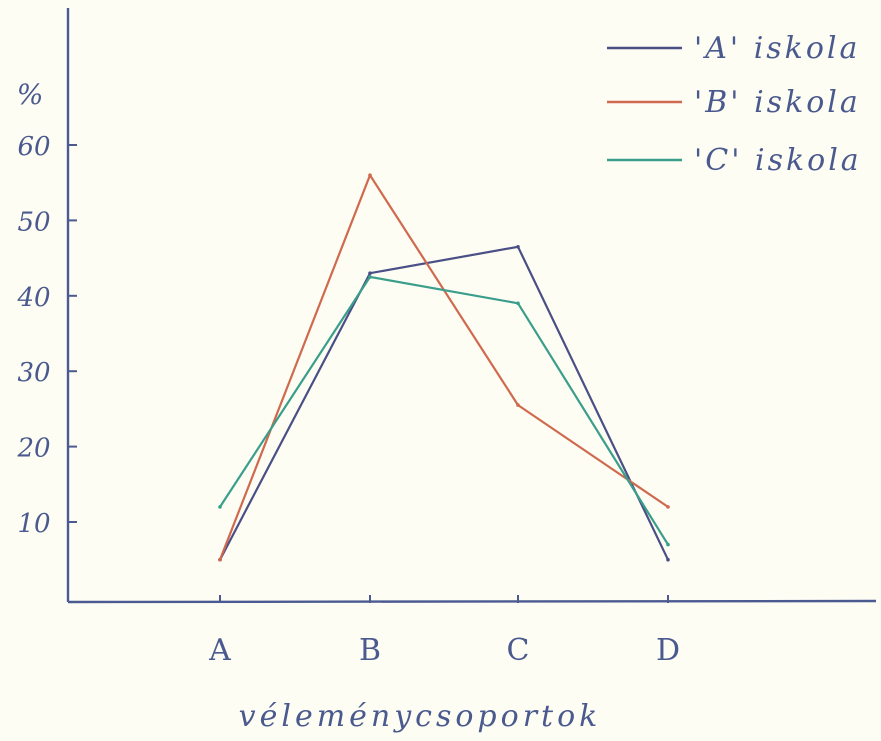 The height and width of the screenshot is (741, 881). I want to click on y-tick-label: 30, so click(33, 373).